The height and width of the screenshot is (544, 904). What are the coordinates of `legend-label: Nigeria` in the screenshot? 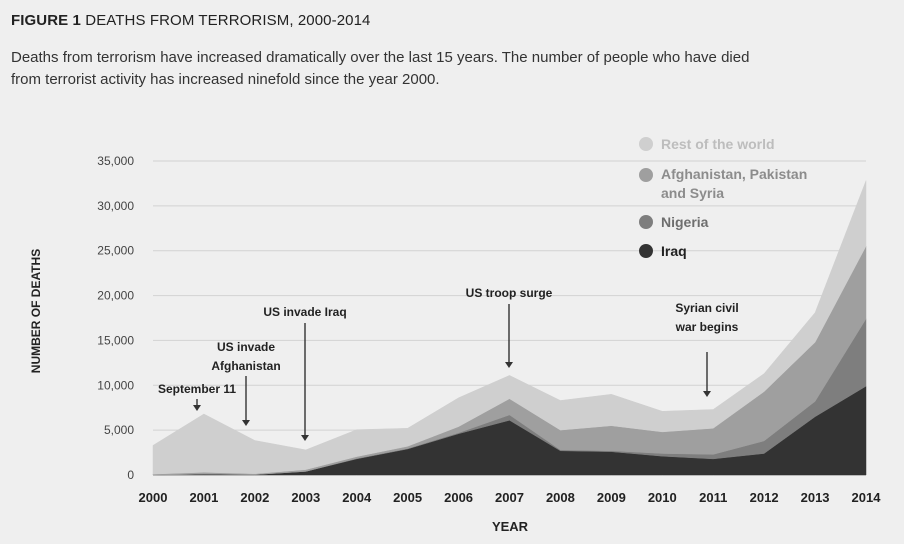 It's located at (685, 222).